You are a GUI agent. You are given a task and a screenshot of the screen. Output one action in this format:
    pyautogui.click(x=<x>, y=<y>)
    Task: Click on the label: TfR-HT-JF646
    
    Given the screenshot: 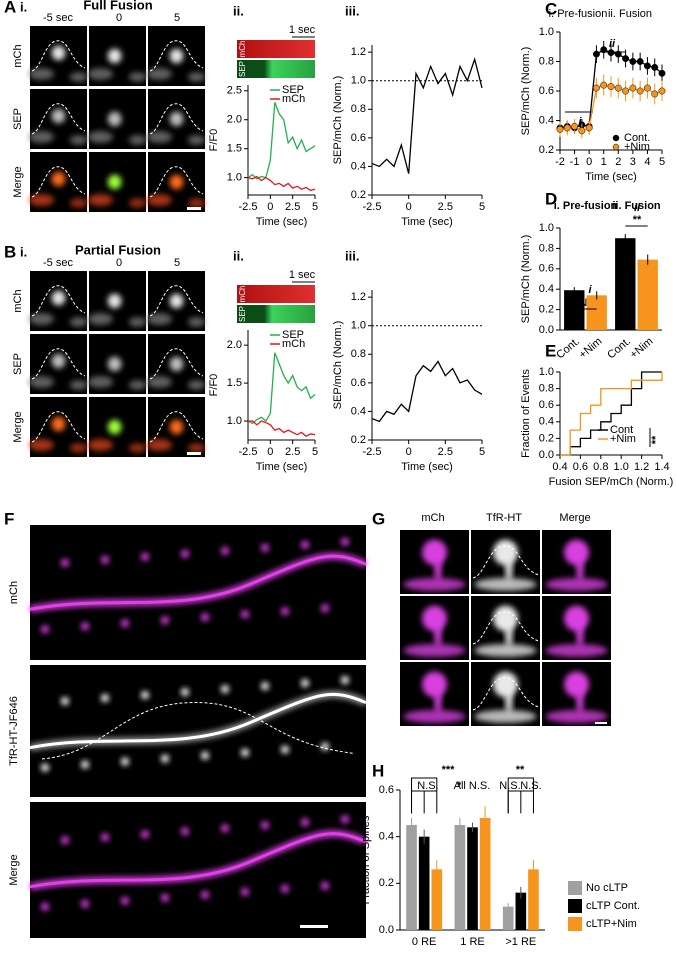 What is the action you would take?
    pyautogui.click(x=14, y=731)
    